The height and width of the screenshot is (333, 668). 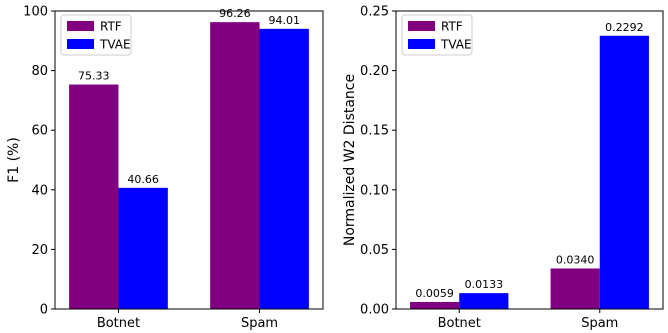 I want to click on w2-ytick-label: 0.00, so click(x=374, y=310).